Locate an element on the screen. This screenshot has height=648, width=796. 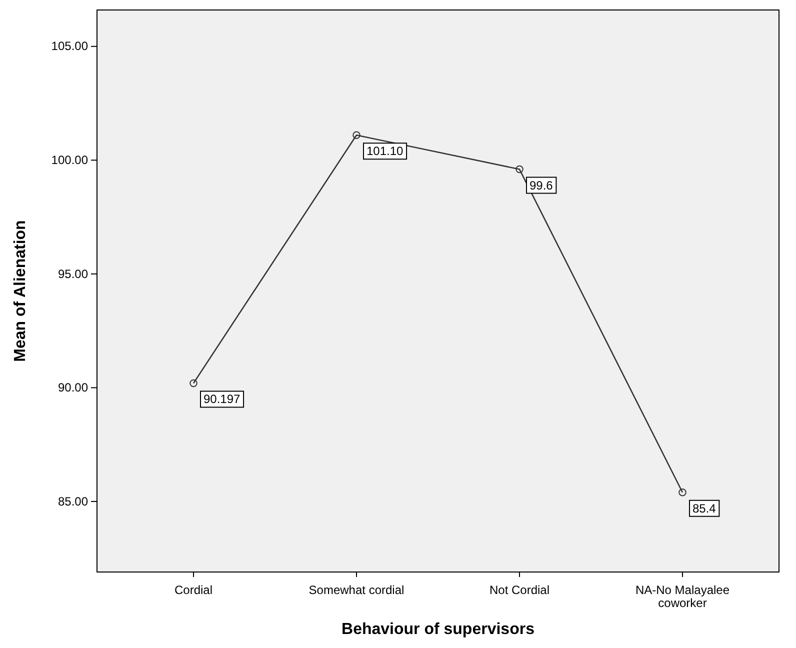
x-tick-label: Not Cordial is located at coordinates (519, 590).